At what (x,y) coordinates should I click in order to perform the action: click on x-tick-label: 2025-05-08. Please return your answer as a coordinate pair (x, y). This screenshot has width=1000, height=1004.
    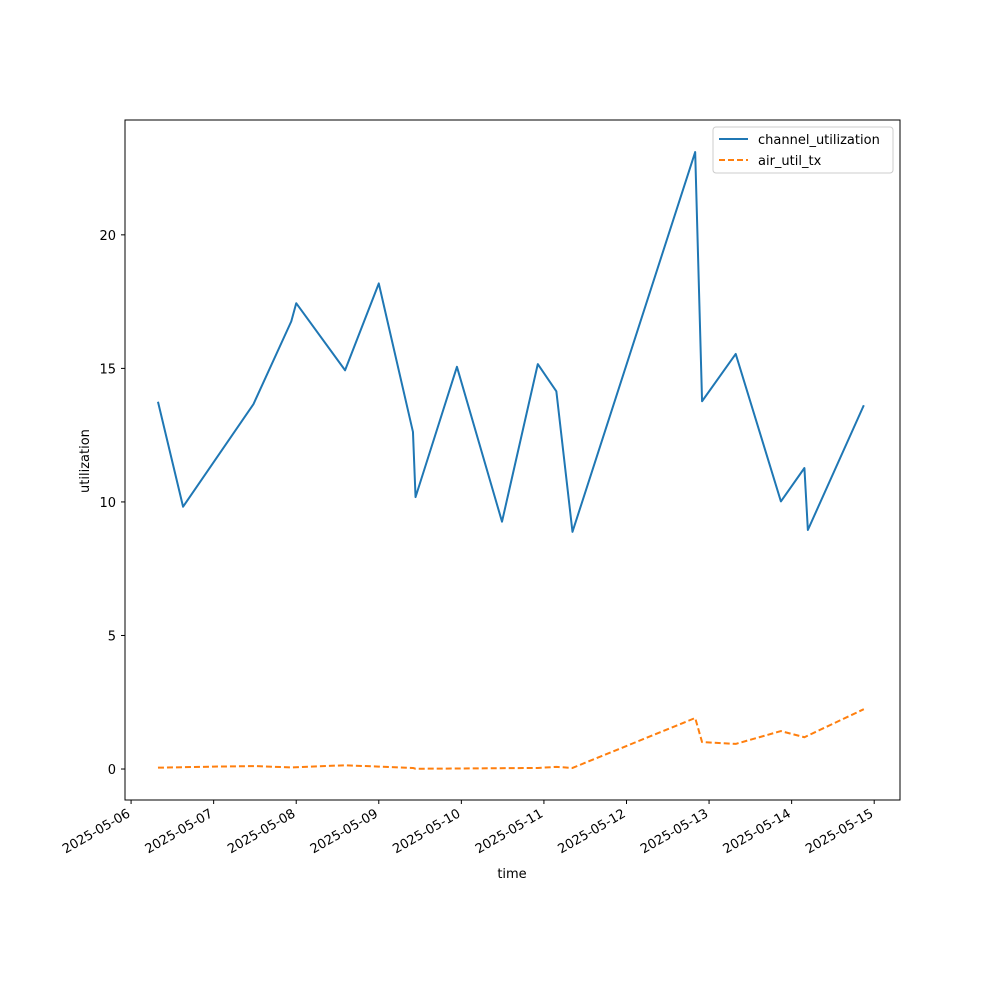
    Looking at the image, I should click on (261, 831).